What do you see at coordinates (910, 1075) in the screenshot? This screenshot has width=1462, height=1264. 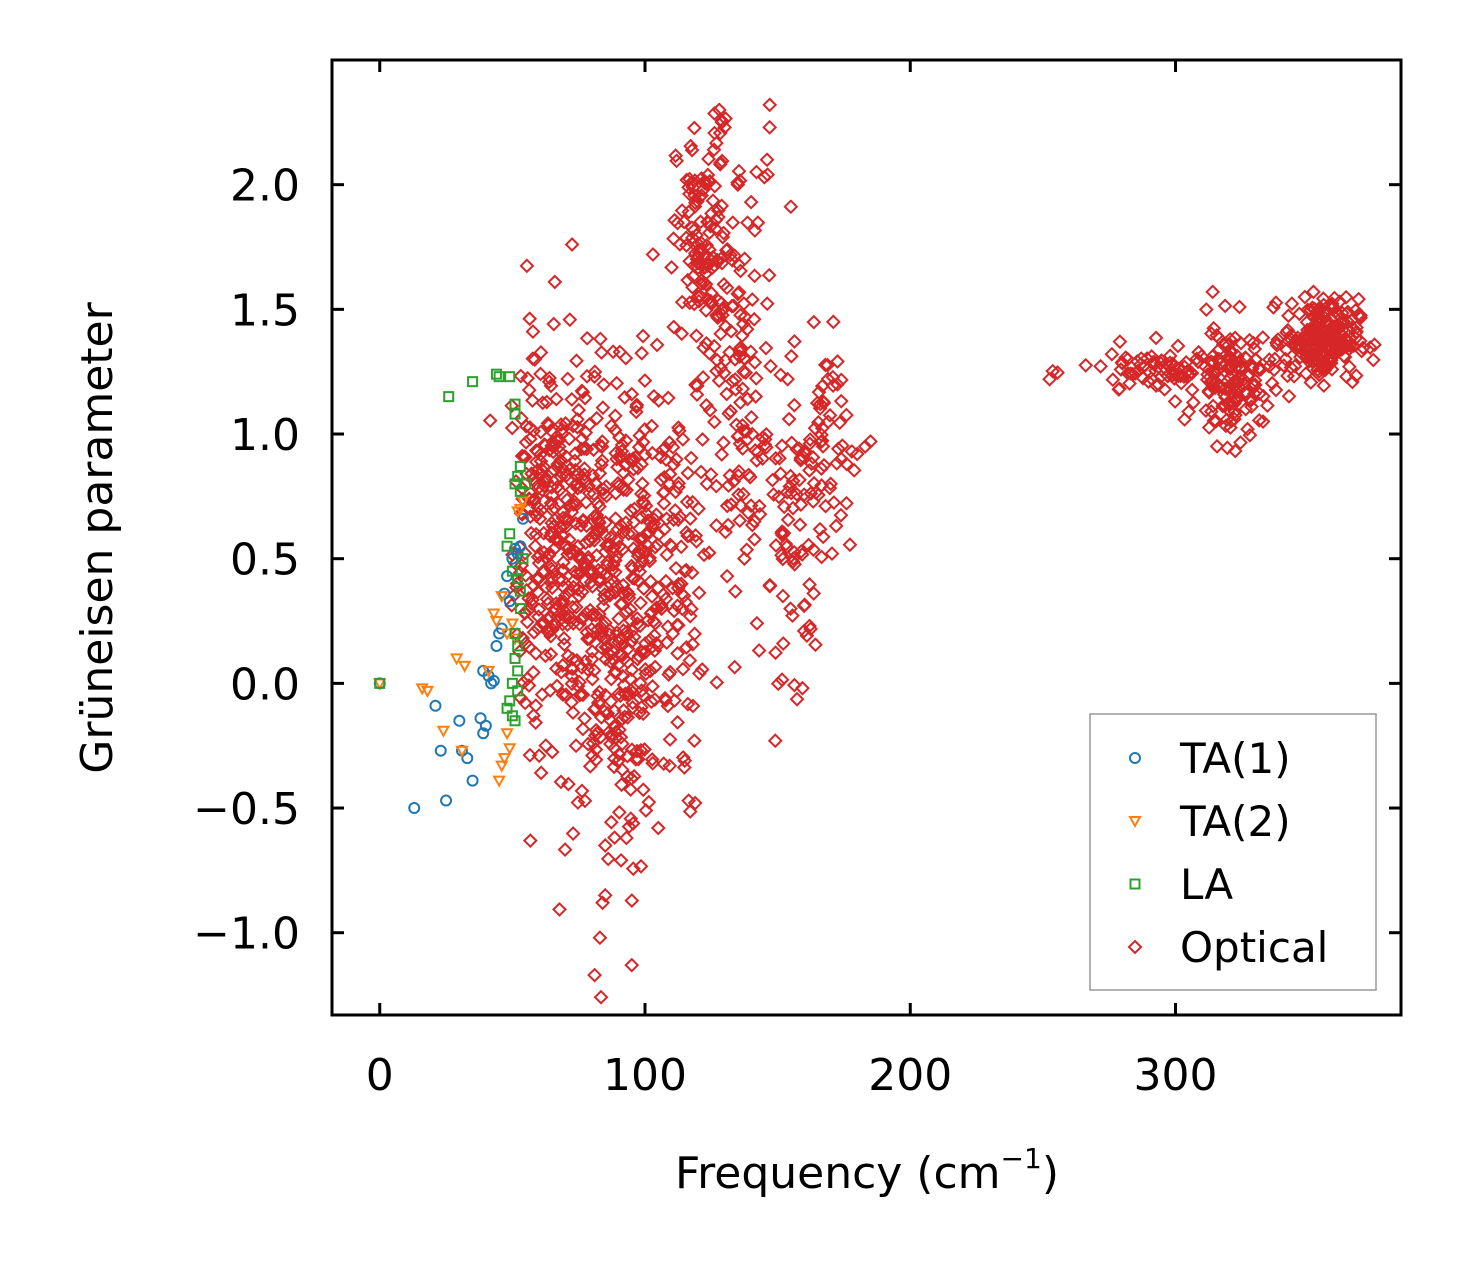 I see `x-tick-label: 200` at bounding box center [910, 1075].